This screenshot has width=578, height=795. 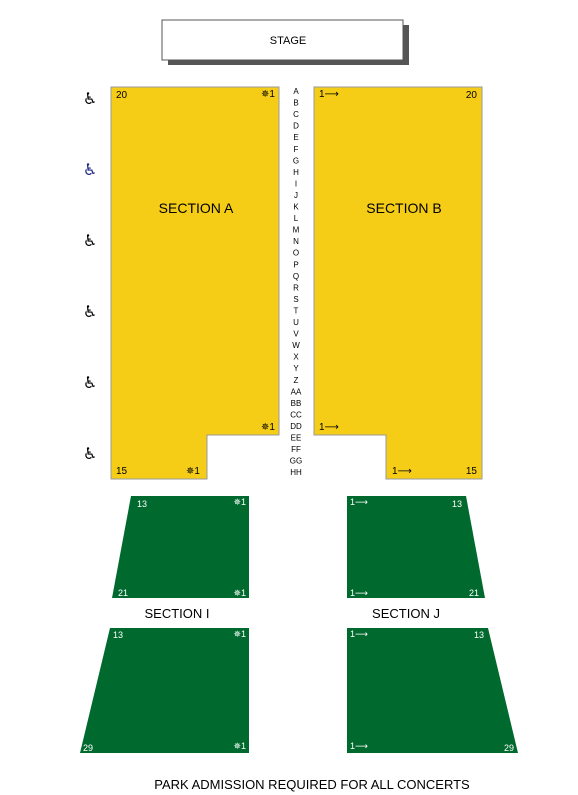 I want to click on row-letter: X, so click(x=296, y=357).